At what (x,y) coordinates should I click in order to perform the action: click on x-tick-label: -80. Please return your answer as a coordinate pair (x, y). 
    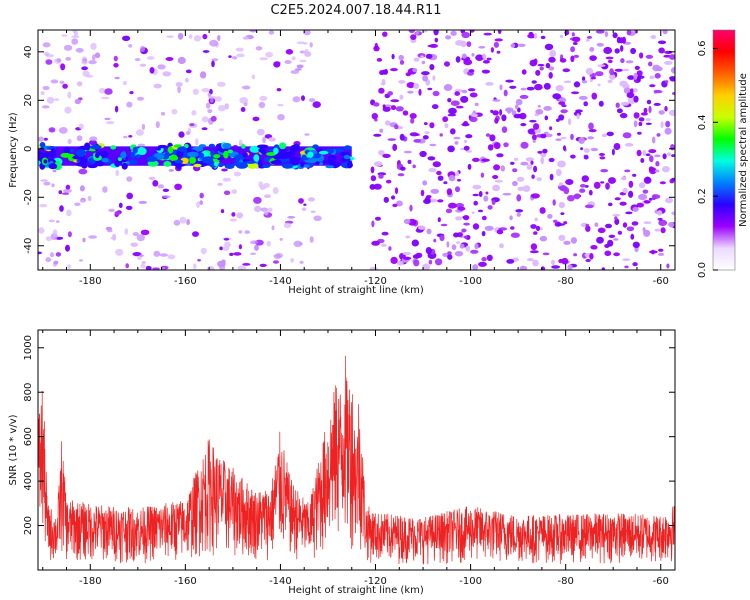
    Looking at the image, I should click on (565, 581).